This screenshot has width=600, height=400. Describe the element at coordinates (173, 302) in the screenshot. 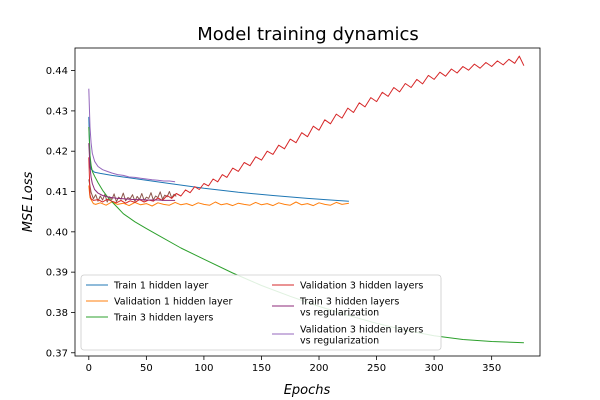

I see `legend-label-1: Validation 1 hidden layer` at that location.